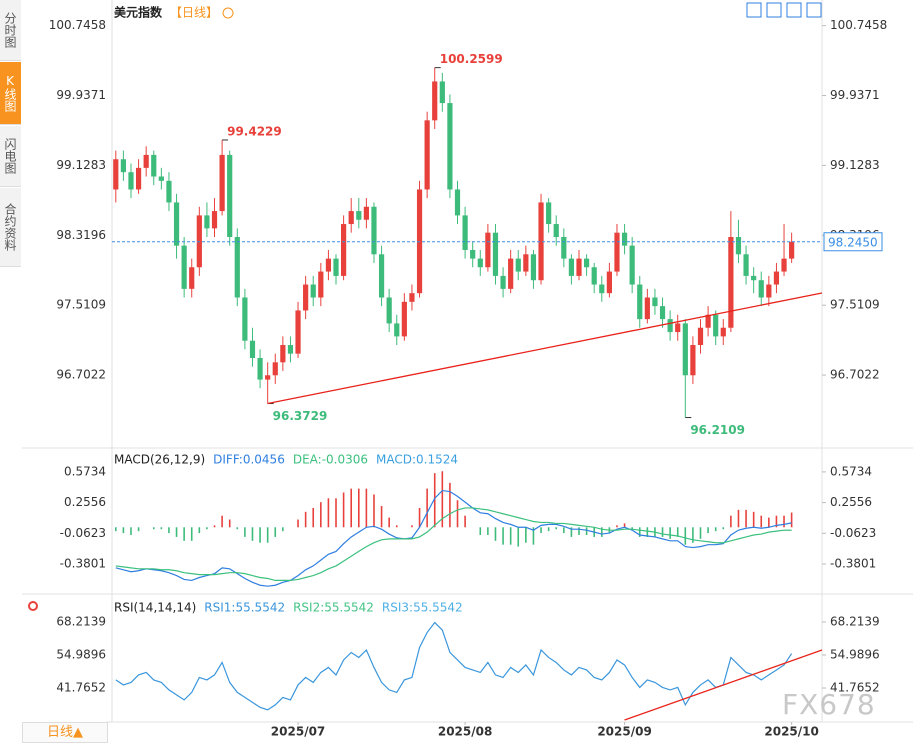 The width and height of the screenshot is (913, 743). Describe the element at coordinates (794, 10) in the screenshot. I see `back-button` at that location.